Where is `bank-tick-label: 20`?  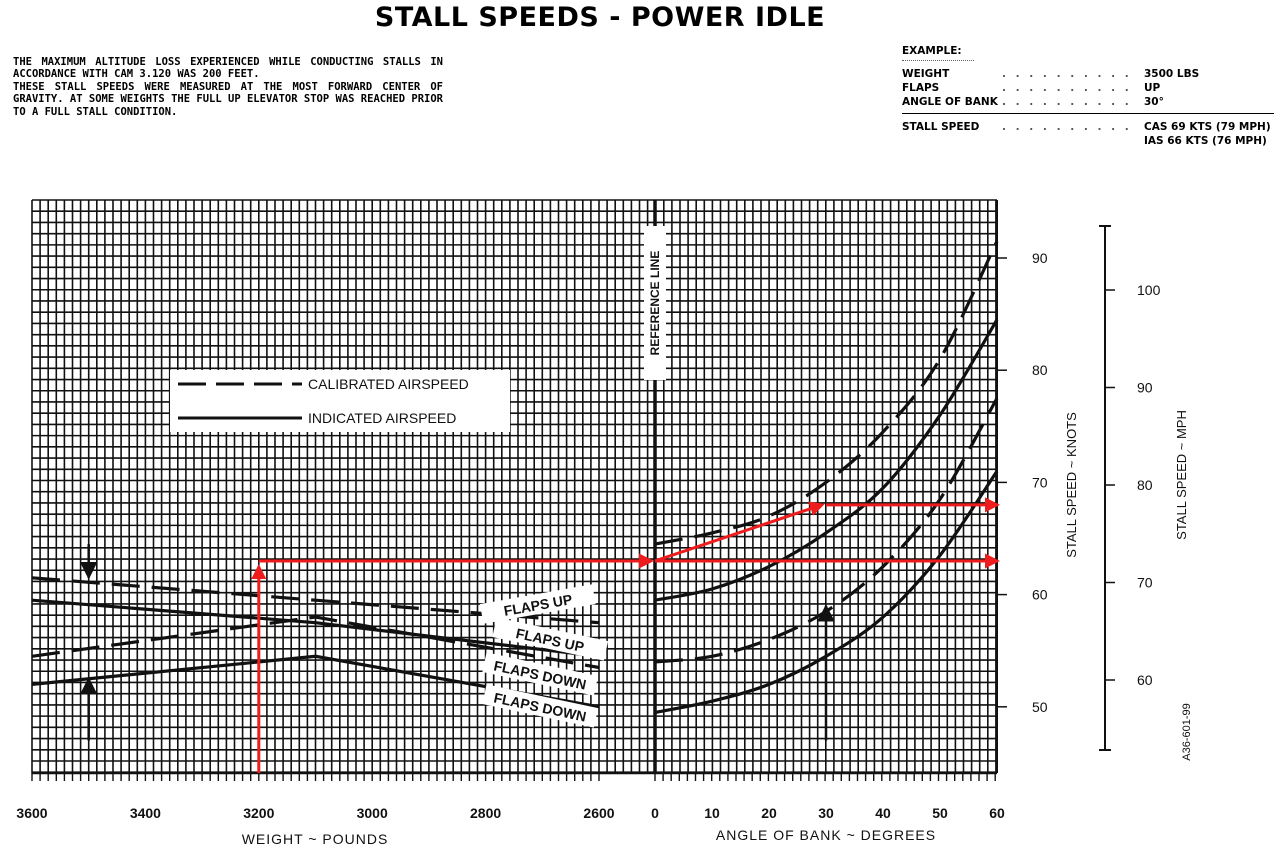
bank-tick-label: 20 is located at coordinates (769, 813).